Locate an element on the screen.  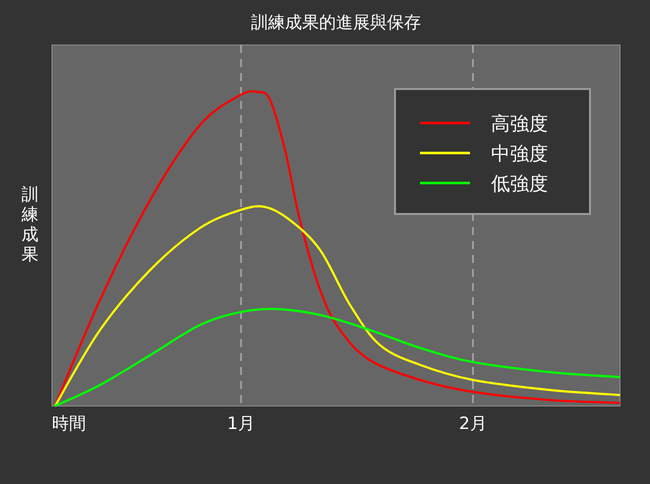
x-tick-label: 2月 is located at coordinates (473, 424).